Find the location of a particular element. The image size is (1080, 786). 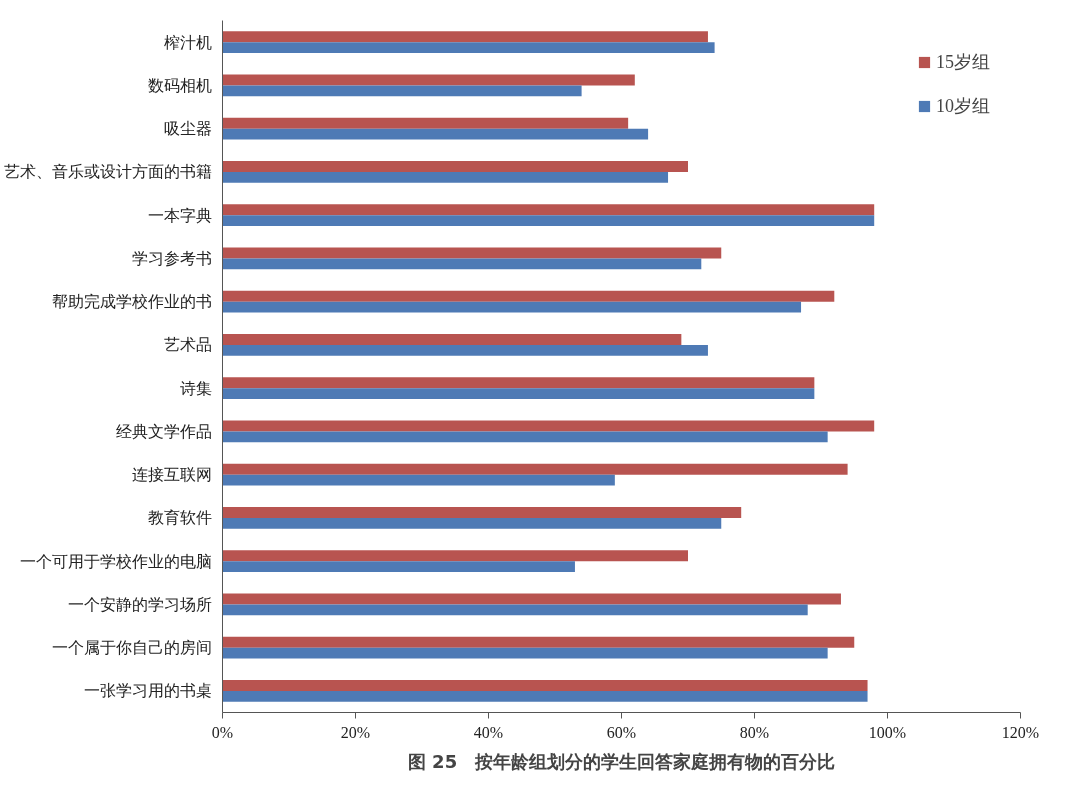

x-tick-label: 100% is located at coordinates (887, 732).